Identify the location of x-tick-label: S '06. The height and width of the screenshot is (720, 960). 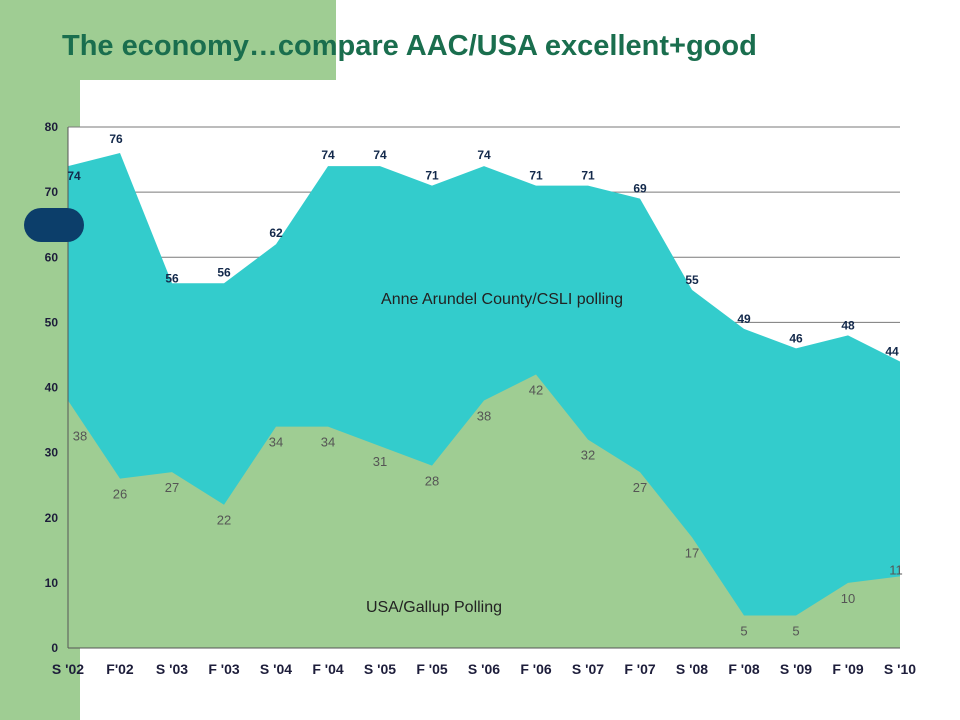
(484, 669).